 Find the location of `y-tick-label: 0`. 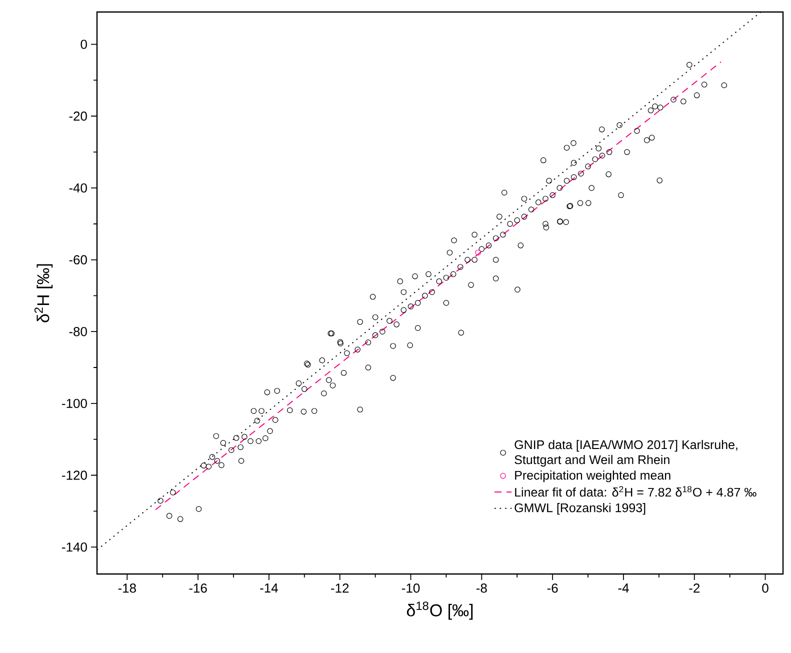

y-tick-label: 0 is located at coordinates (83, 44).